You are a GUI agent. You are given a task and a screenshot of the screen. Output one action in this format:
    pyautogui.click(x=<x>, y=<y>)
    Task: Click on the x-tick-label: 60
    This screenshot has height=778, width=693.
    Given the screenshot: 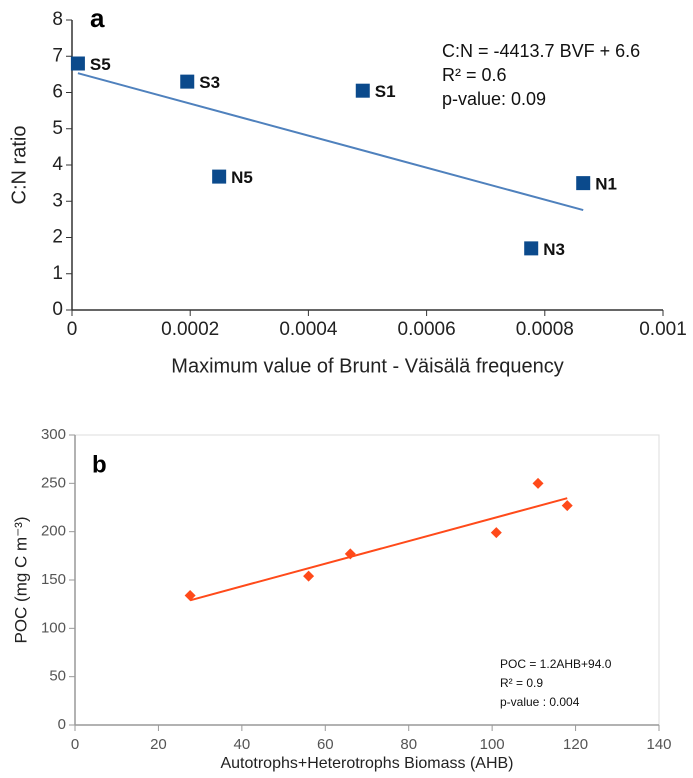 What is the action you would take?
    pyautogui.click(x=325, y=744)
    